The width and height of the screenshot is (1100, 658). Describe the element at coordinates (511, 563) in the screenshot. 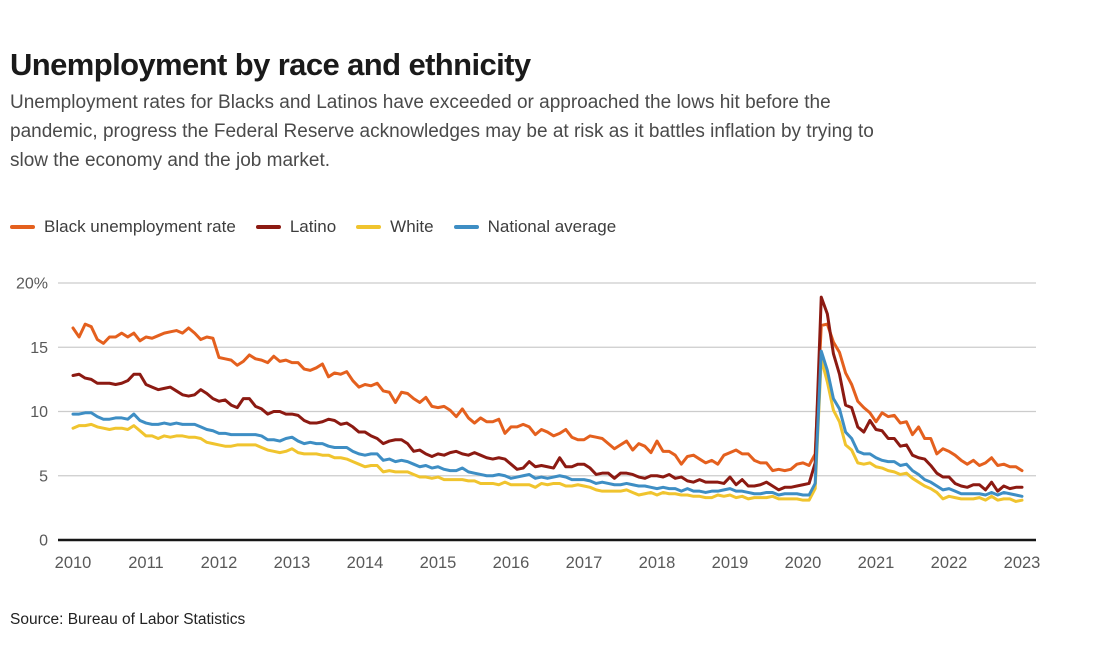

I see `x-tick-label: 2016` at that location.